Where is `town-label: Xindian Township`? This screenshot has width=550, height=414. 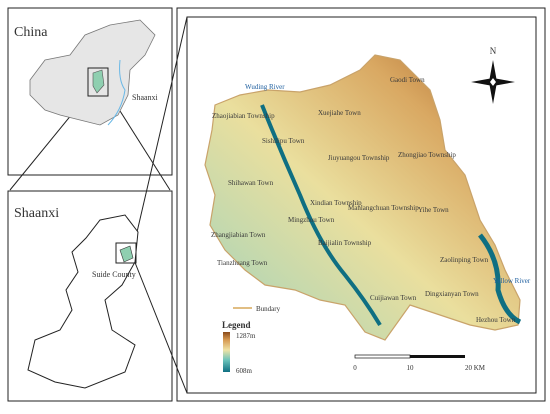
town-label: Xindian Township is located at coordinates (336, 203).